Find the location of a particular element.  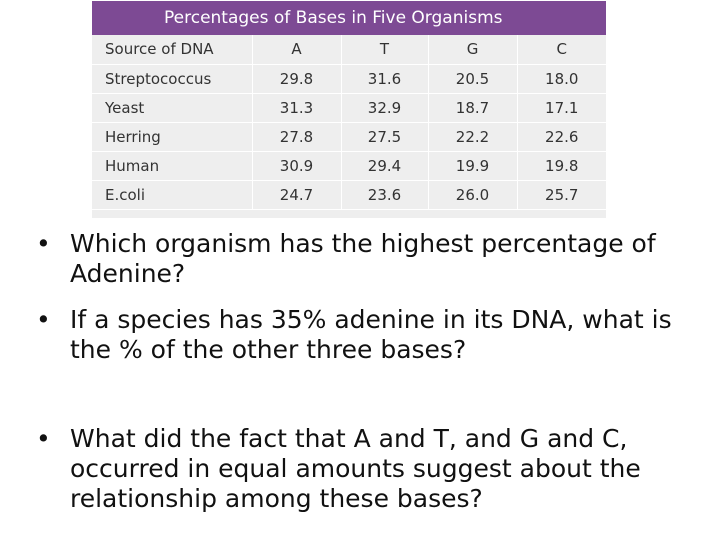

value-cell: 24.7 is located at coordinates (297, 195).